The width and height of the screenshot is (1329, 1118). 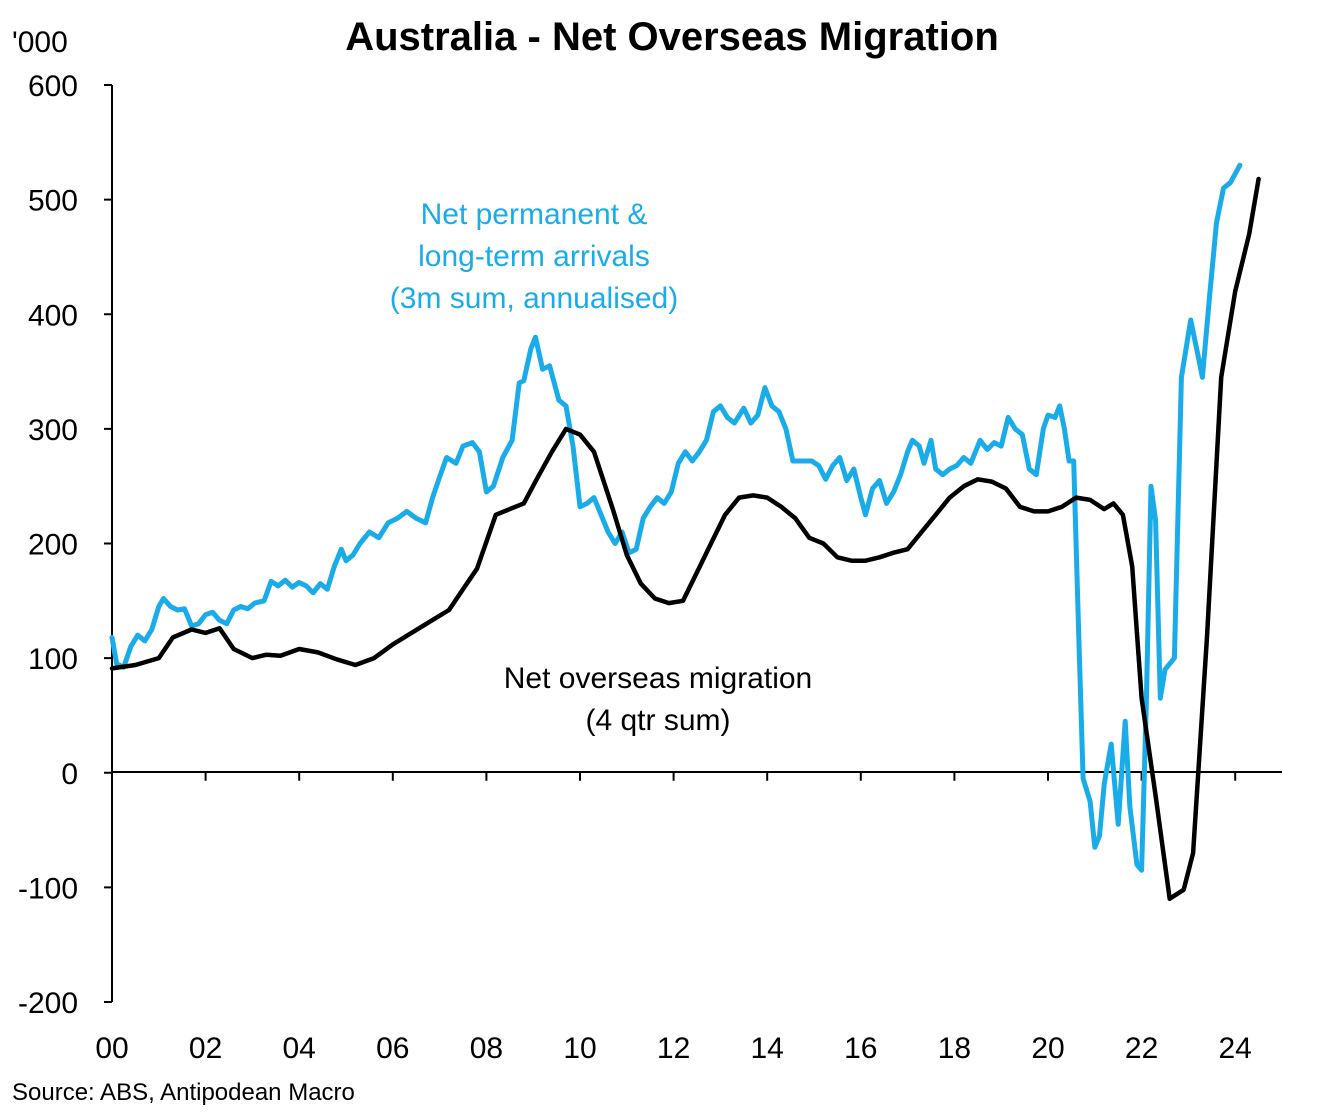 What do you see at coordinates (53, 659) in the screenshot?
I see `y-tick-label: 100` at bounding box center [53, 659].